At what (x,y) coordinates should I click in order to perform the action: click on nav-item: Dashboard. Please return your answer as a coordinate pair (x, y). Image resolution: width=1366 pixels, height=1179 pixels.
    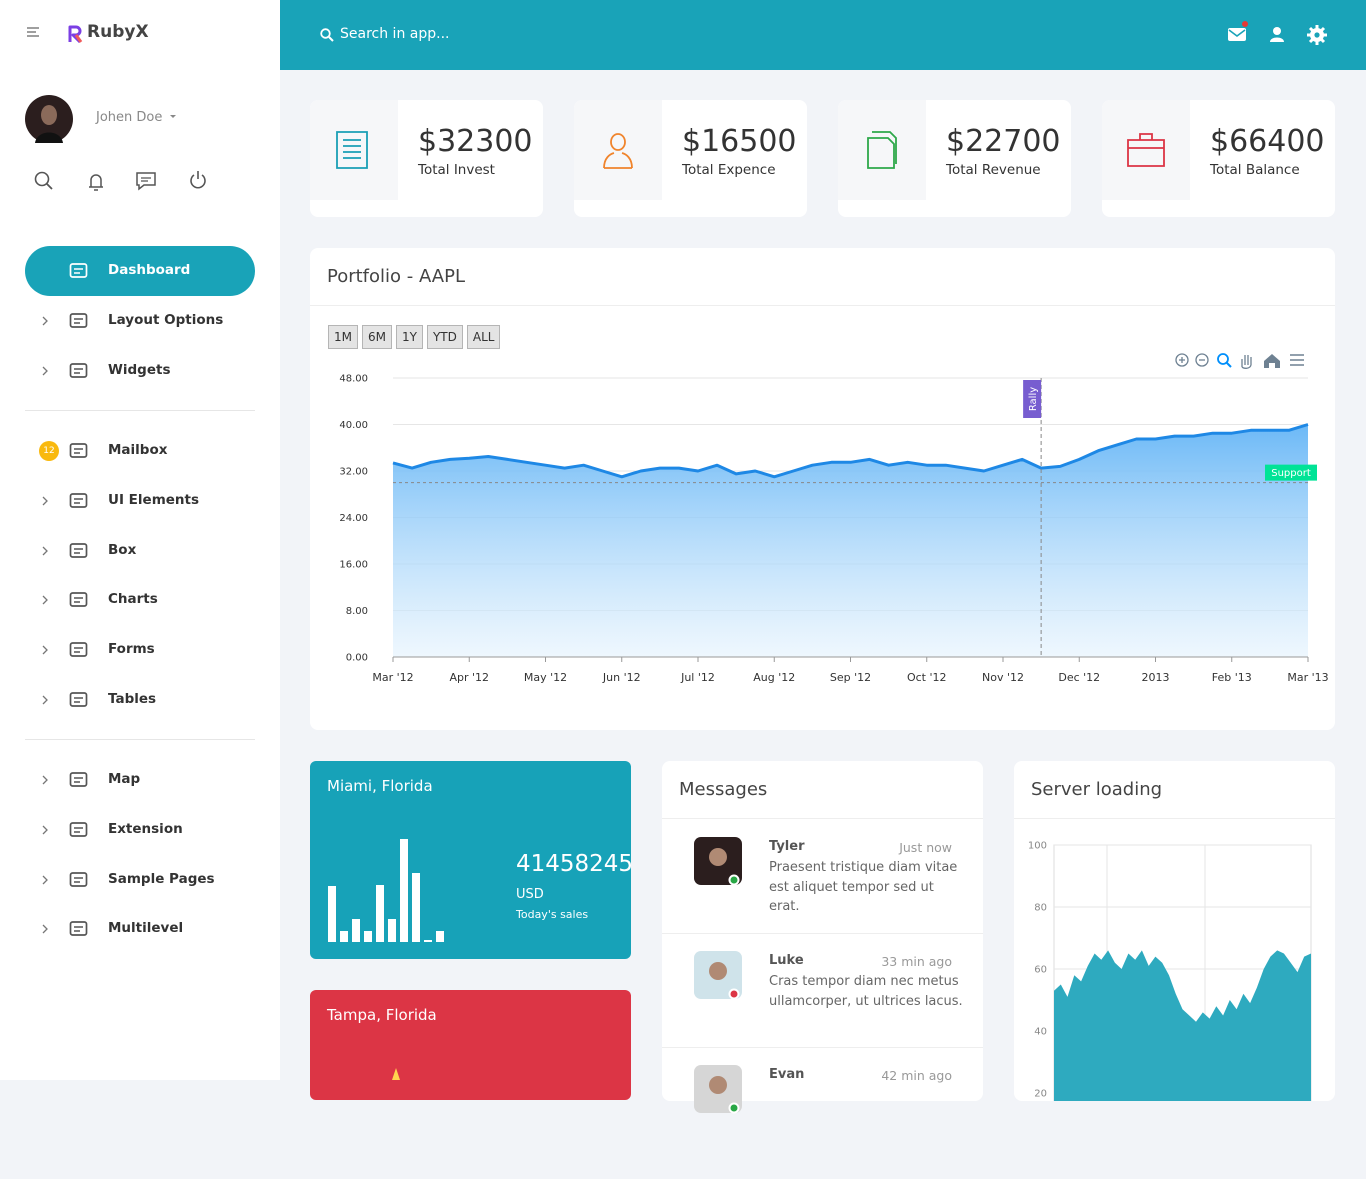
    Looking at the image, I should click on (140, 270).